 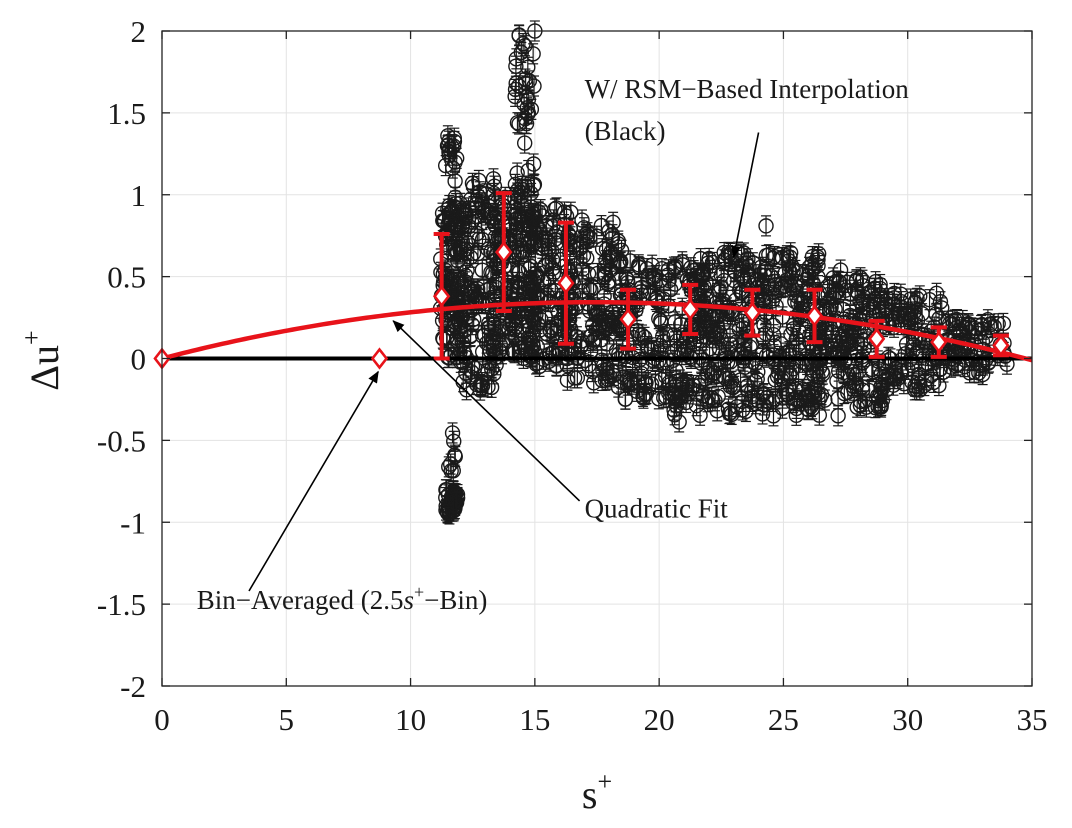 What do you see at coordinates (1032, 719) in the screenshot?
I see `x-tick-label: 35` at bounding box center [1032, 719].